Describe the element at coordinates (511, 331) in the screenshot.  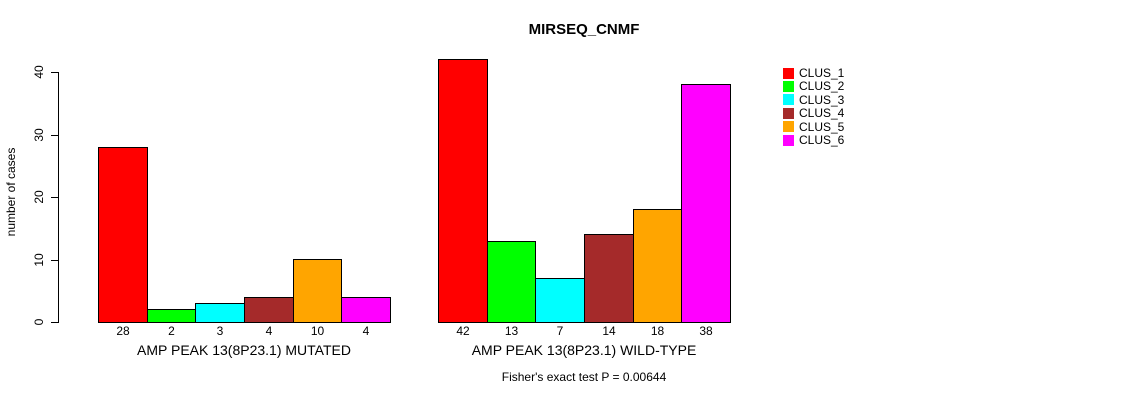
I see `bar-value-label: 13` at that location.